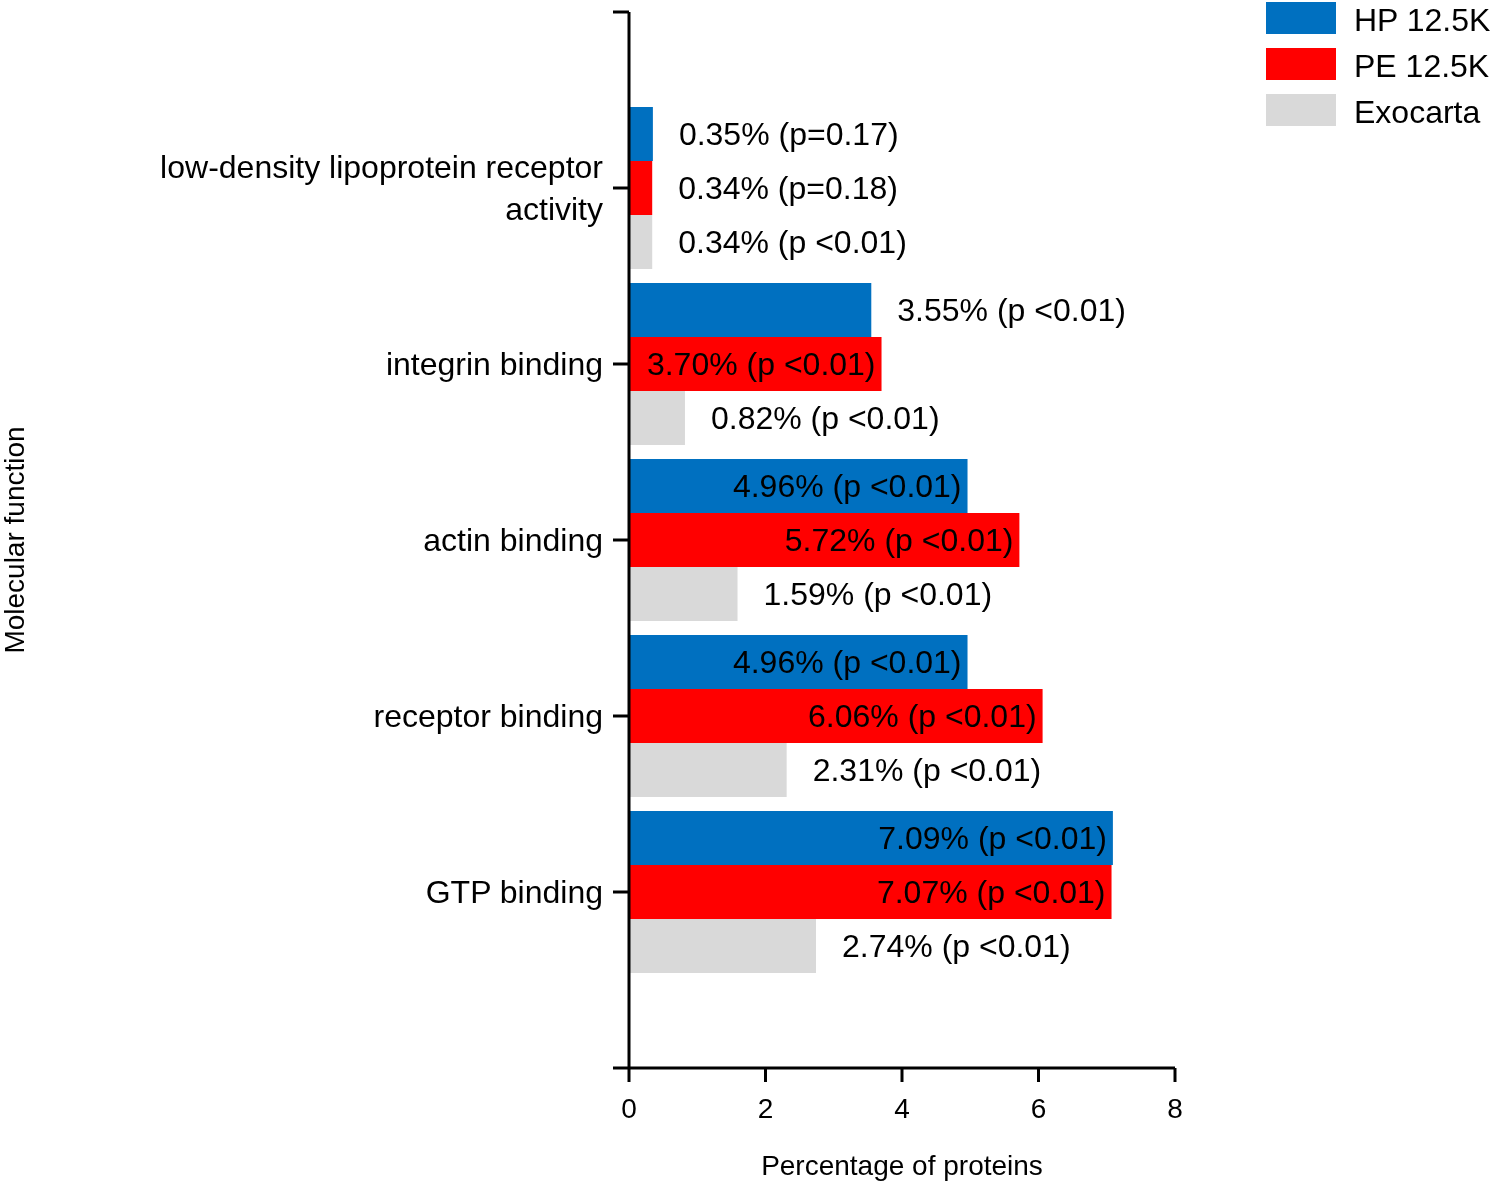  I want to click on x-tick-label: 8, so click(1175, 1108).